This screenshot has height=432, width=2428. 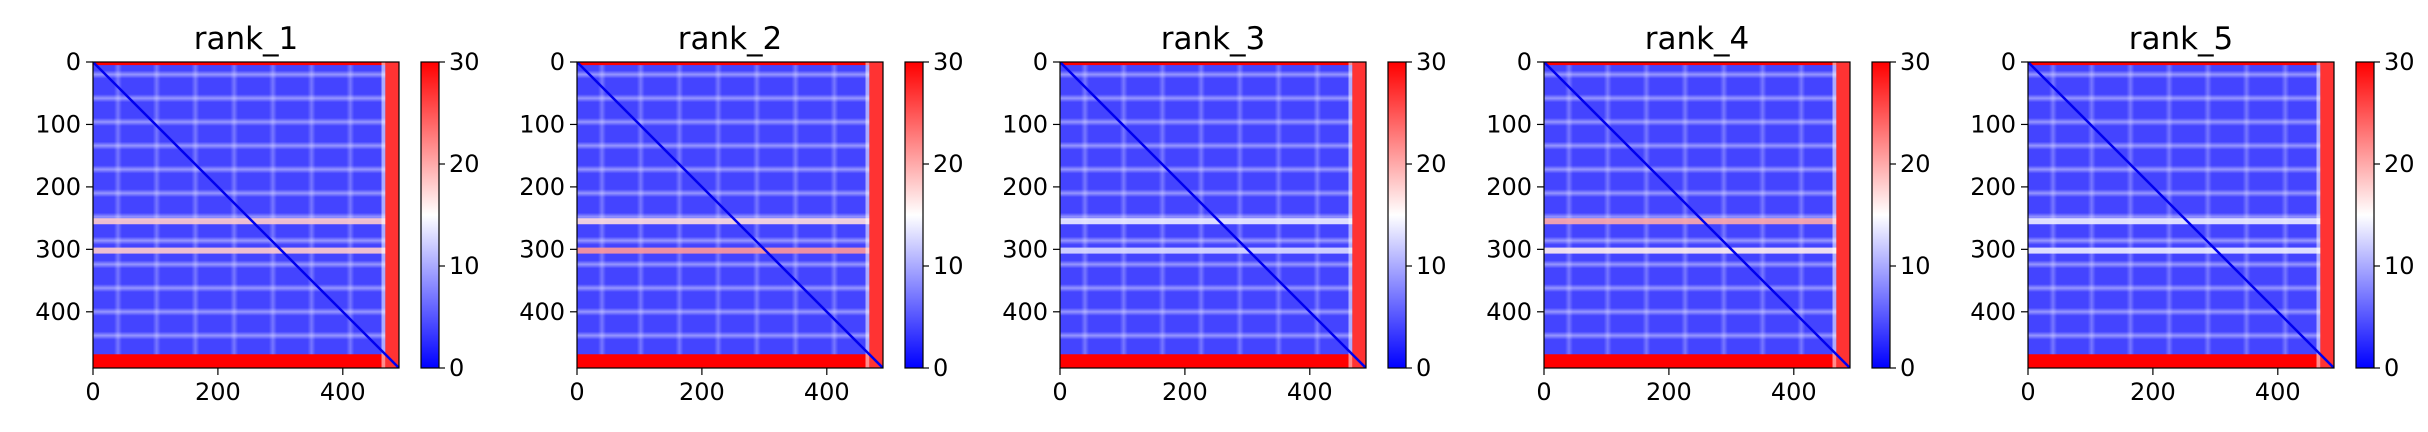 I want to click on panel-title: rank_4, so click(x=1697, y=39).